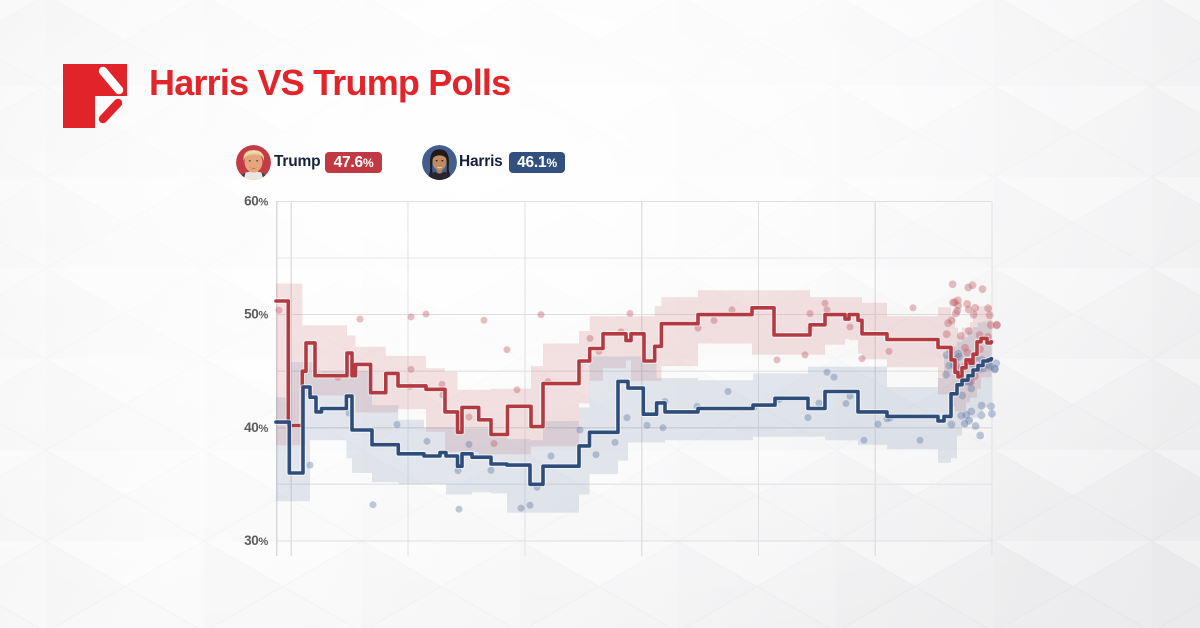 Image resolution: width=1200 pixels, height=628 pixels. Describe the element at coordinates (256, 540) in the screenshot. I see `svg-text: 30%` at that location.